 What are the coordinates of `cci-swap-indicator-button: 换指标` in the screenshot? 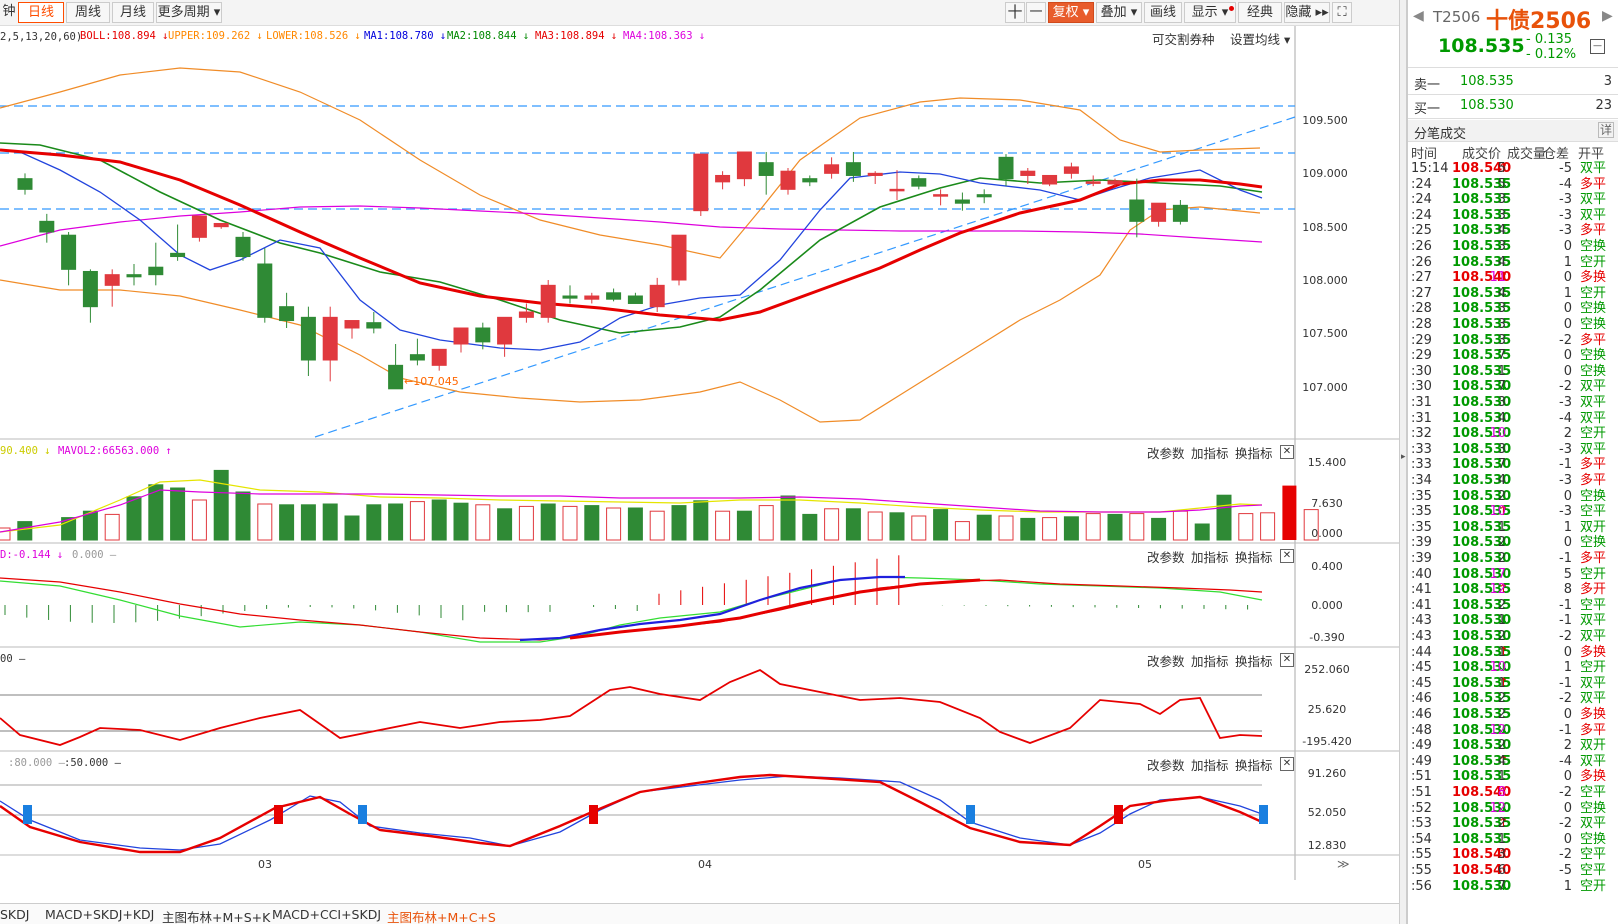 It's located at (1254, 661).